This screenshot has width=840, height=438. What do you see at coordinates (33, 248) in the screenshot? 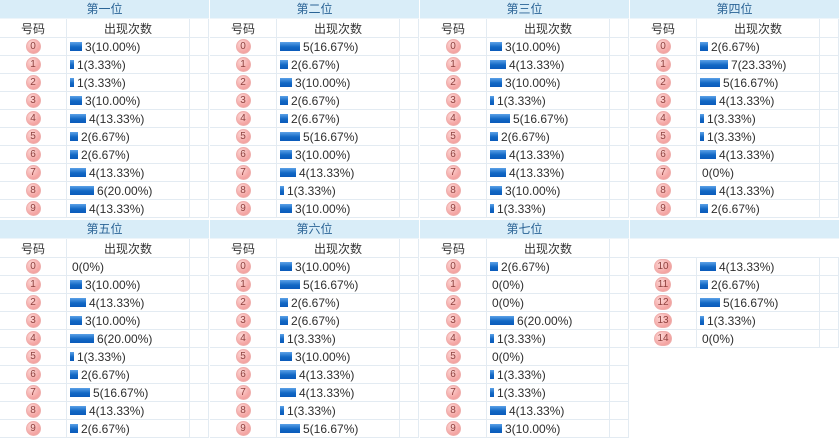
I see `number-column-header-cell: 号码` at bounding box center [33, 248].